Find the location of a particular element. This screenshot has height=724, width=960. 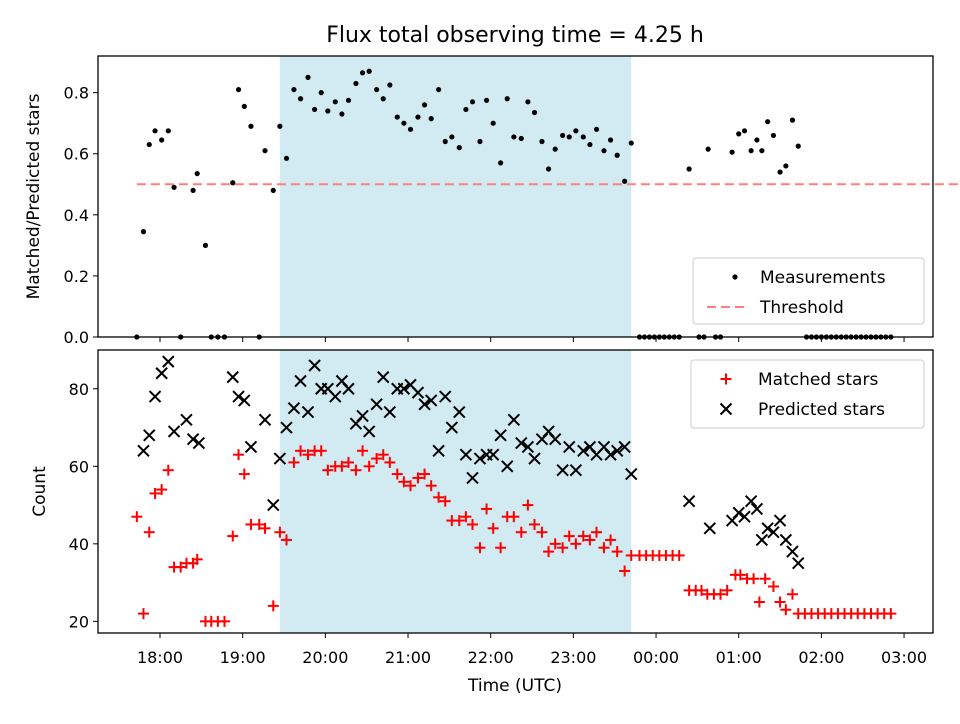

bottom-panel-legend-box is located at coordinates (807, 394).